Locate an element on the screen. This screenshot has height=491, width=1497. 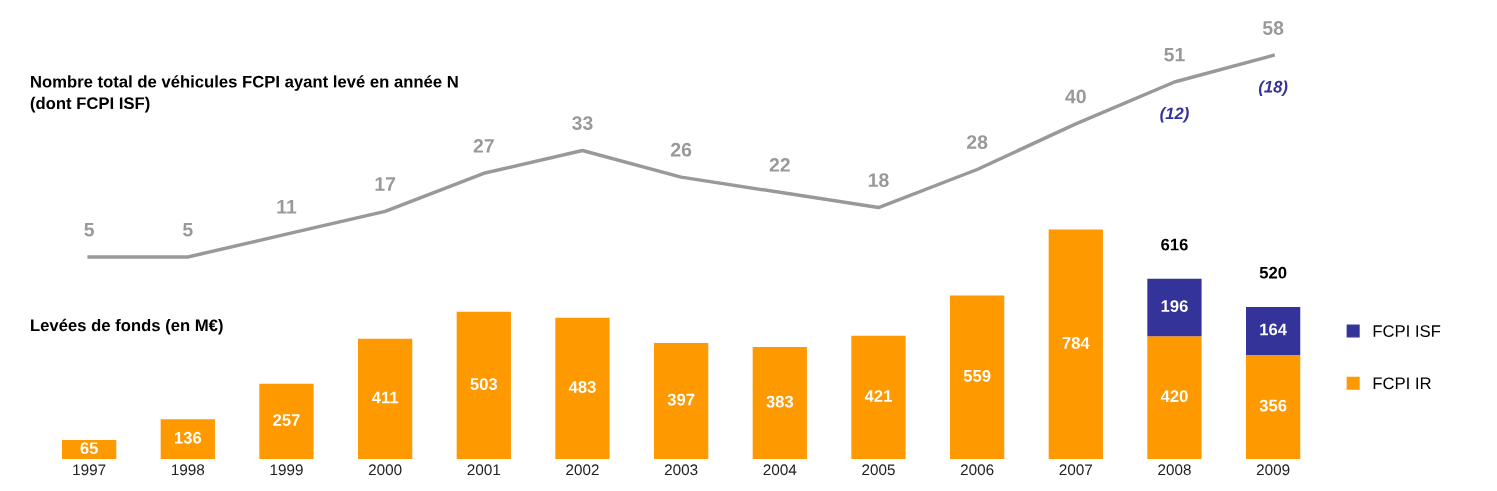
x-tick-label: 2002 is located at coordinates (582, 470).